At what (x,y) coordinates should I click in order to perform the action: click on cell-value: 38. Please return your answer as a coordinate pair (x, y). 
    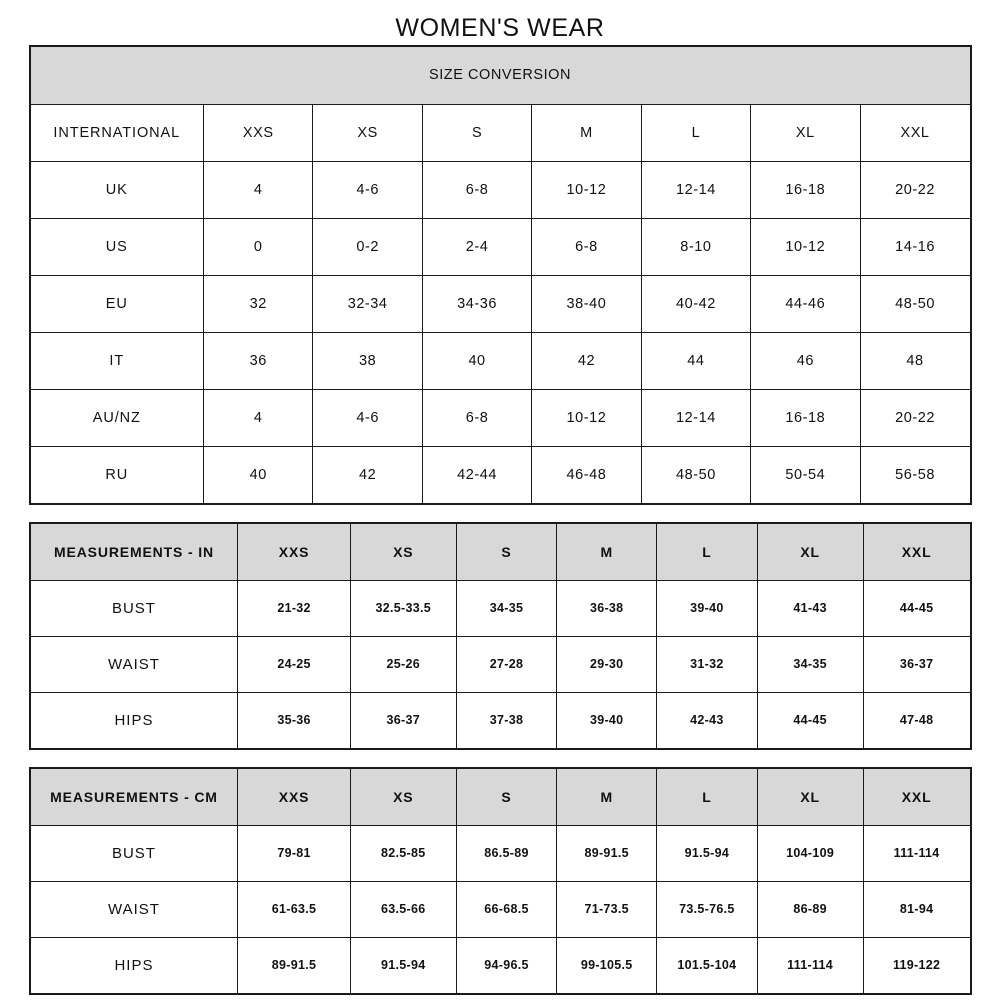
    Looking at the image, I should click on (367, 360).